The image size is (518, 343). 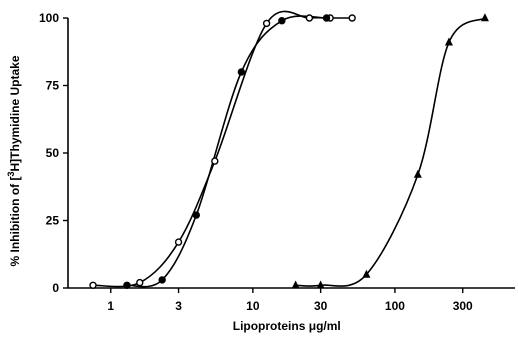 What do you see at coordinates (53, 153) in the screenshot?
I see `y-tick-label: 50` at bounding box center [53, 153].